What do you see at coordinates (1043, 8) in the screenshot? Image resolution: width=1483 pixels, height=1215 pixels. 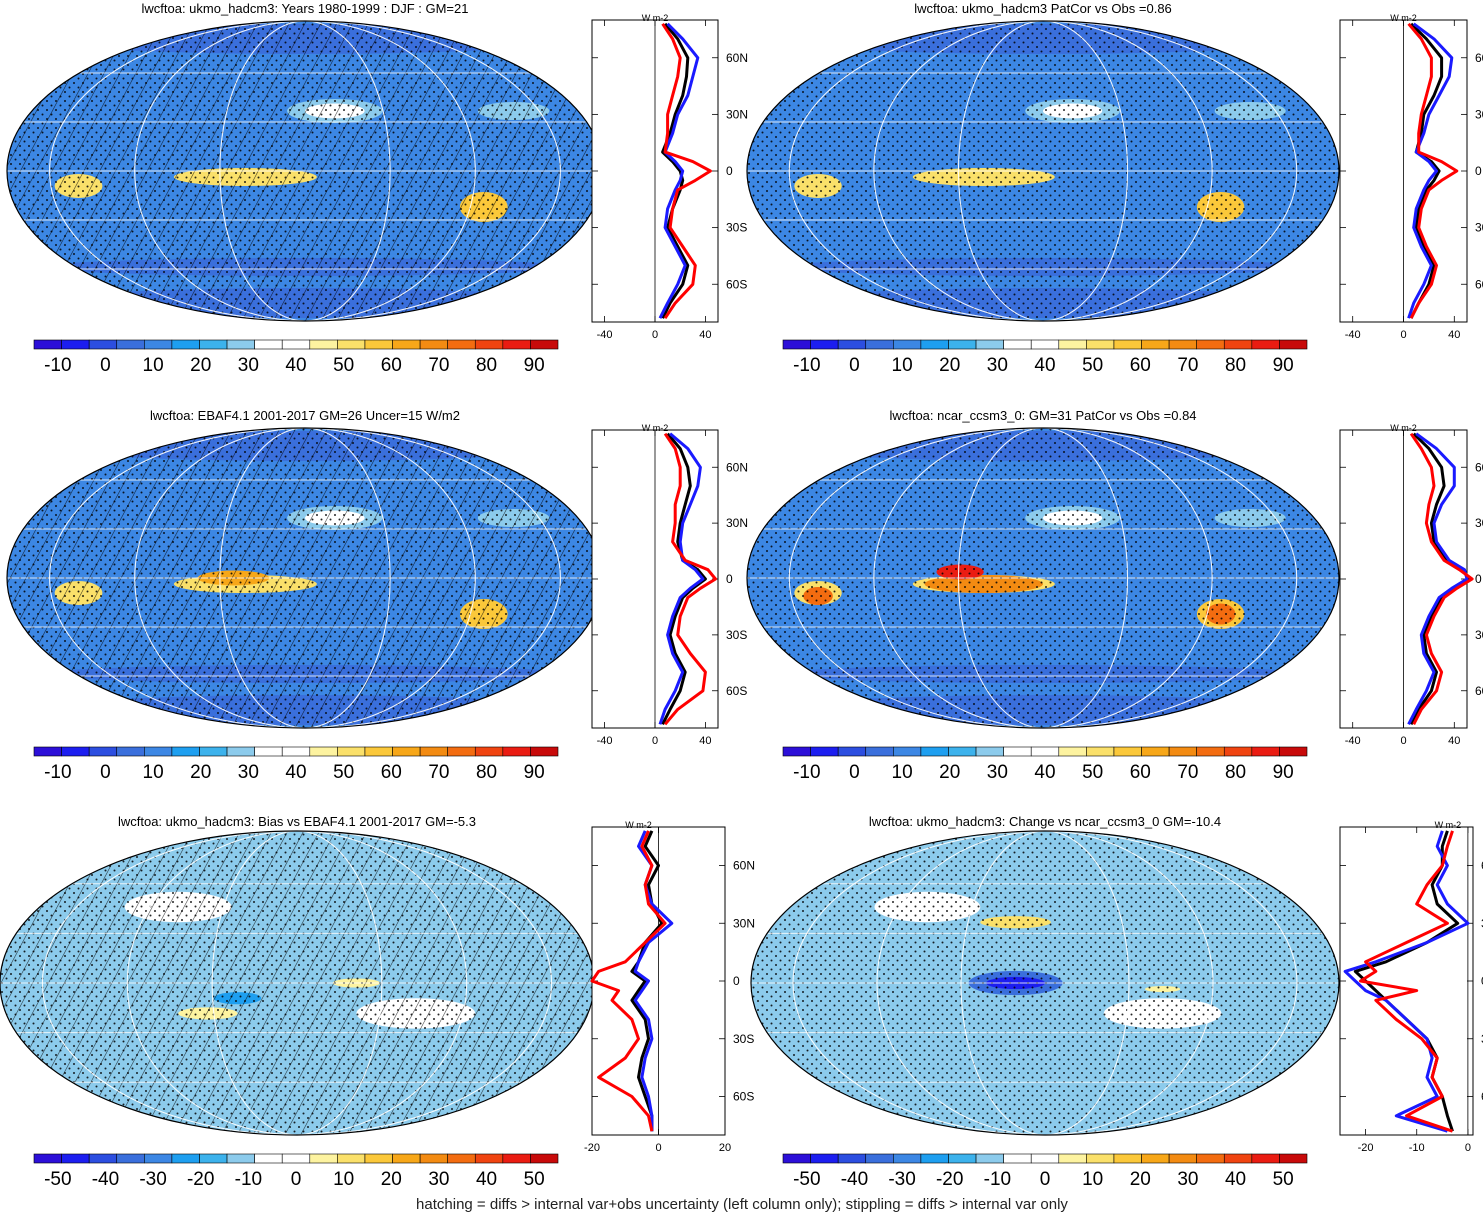 I see `panel-title: lwcftoa: ukmo_hadcm3 PatCor vs Obs =0.86` at bounding box center [1043, 8].